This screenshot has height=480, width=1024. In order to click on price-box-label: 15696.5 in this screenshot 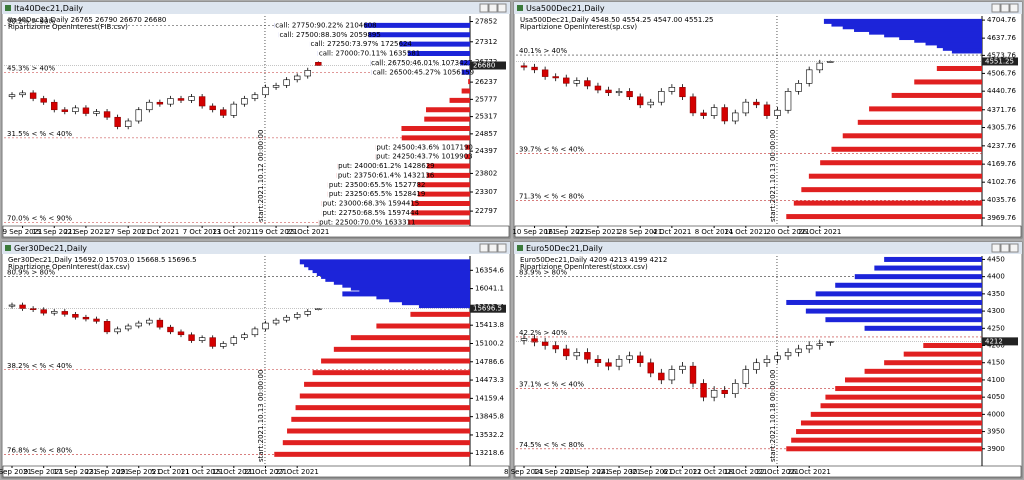, I will do `click(487, 309)`.